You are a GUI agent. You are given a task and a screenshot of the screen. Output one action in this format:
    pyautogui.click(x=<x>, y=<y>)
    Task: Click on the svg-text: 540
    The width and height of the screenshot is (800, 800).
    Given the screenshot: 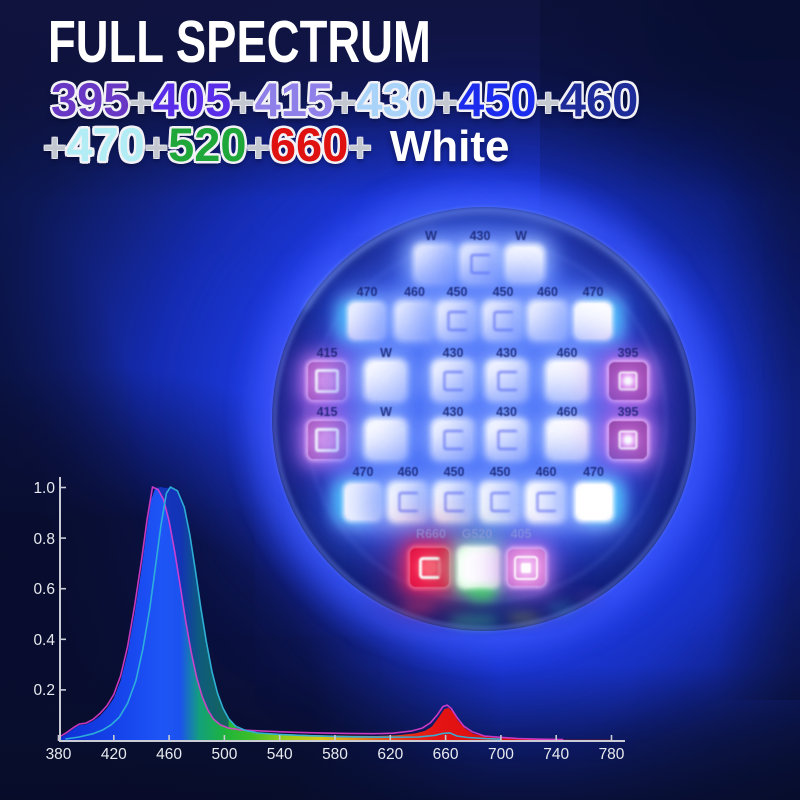 What is the action you would take?
    pyautogui.click(x=280, y=754)
    